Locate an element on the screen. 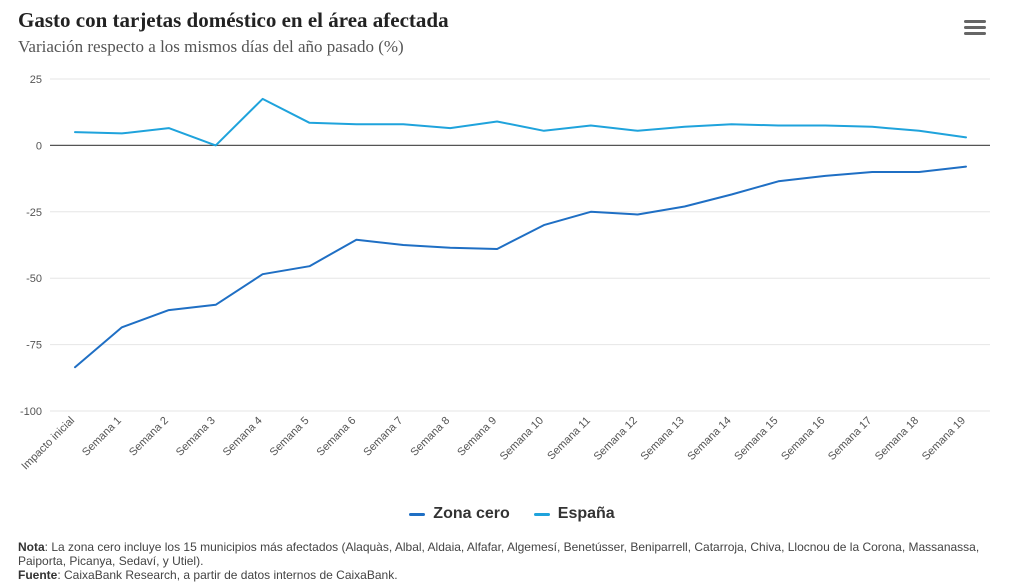 Image resolution: width=1024 pixels, height=585 pixels. x-tick-label: Semana 13 is located at coordinates (662, 439).